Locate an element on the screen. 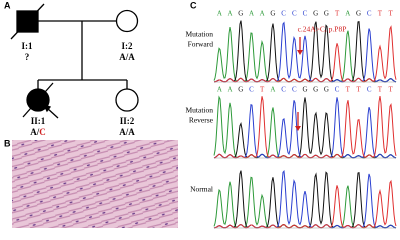  trace-label: Reverse is located at coordinates (201, 120).